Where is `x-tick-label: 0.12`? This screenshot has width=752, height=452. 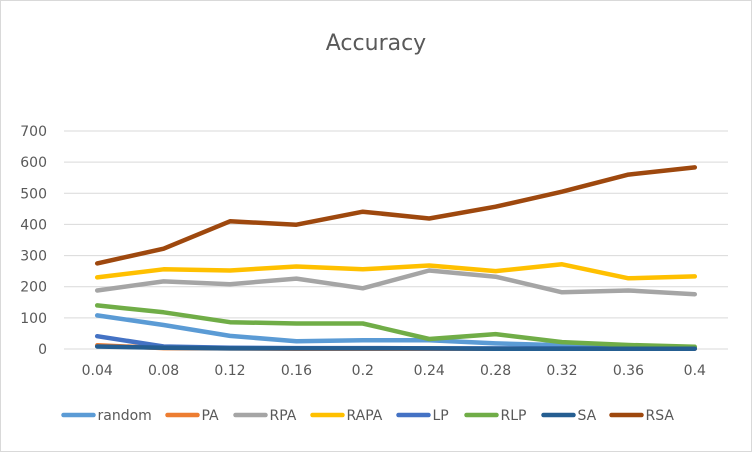 x-tick-label: 0.12 is located at coordinates (229, 371).